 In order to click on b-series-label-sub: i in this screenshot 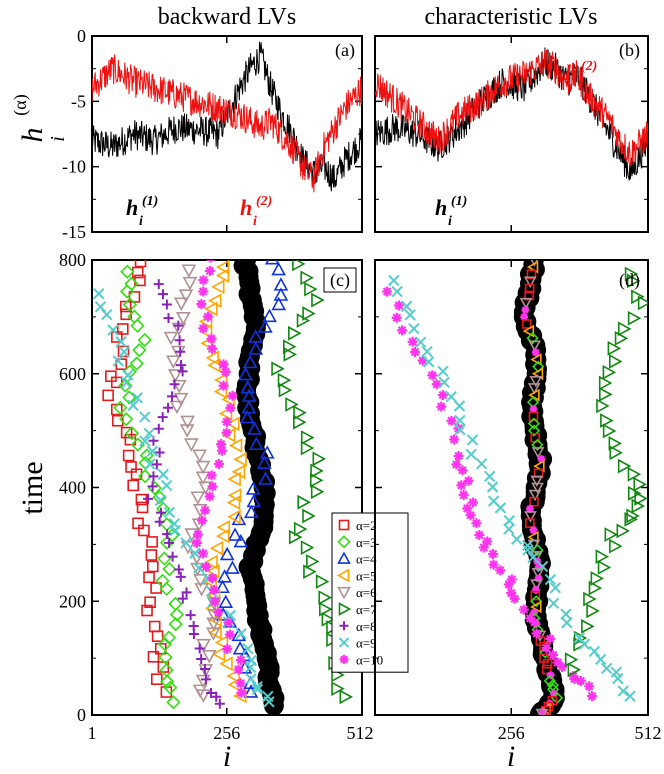, I will do `click(580, 86)`.